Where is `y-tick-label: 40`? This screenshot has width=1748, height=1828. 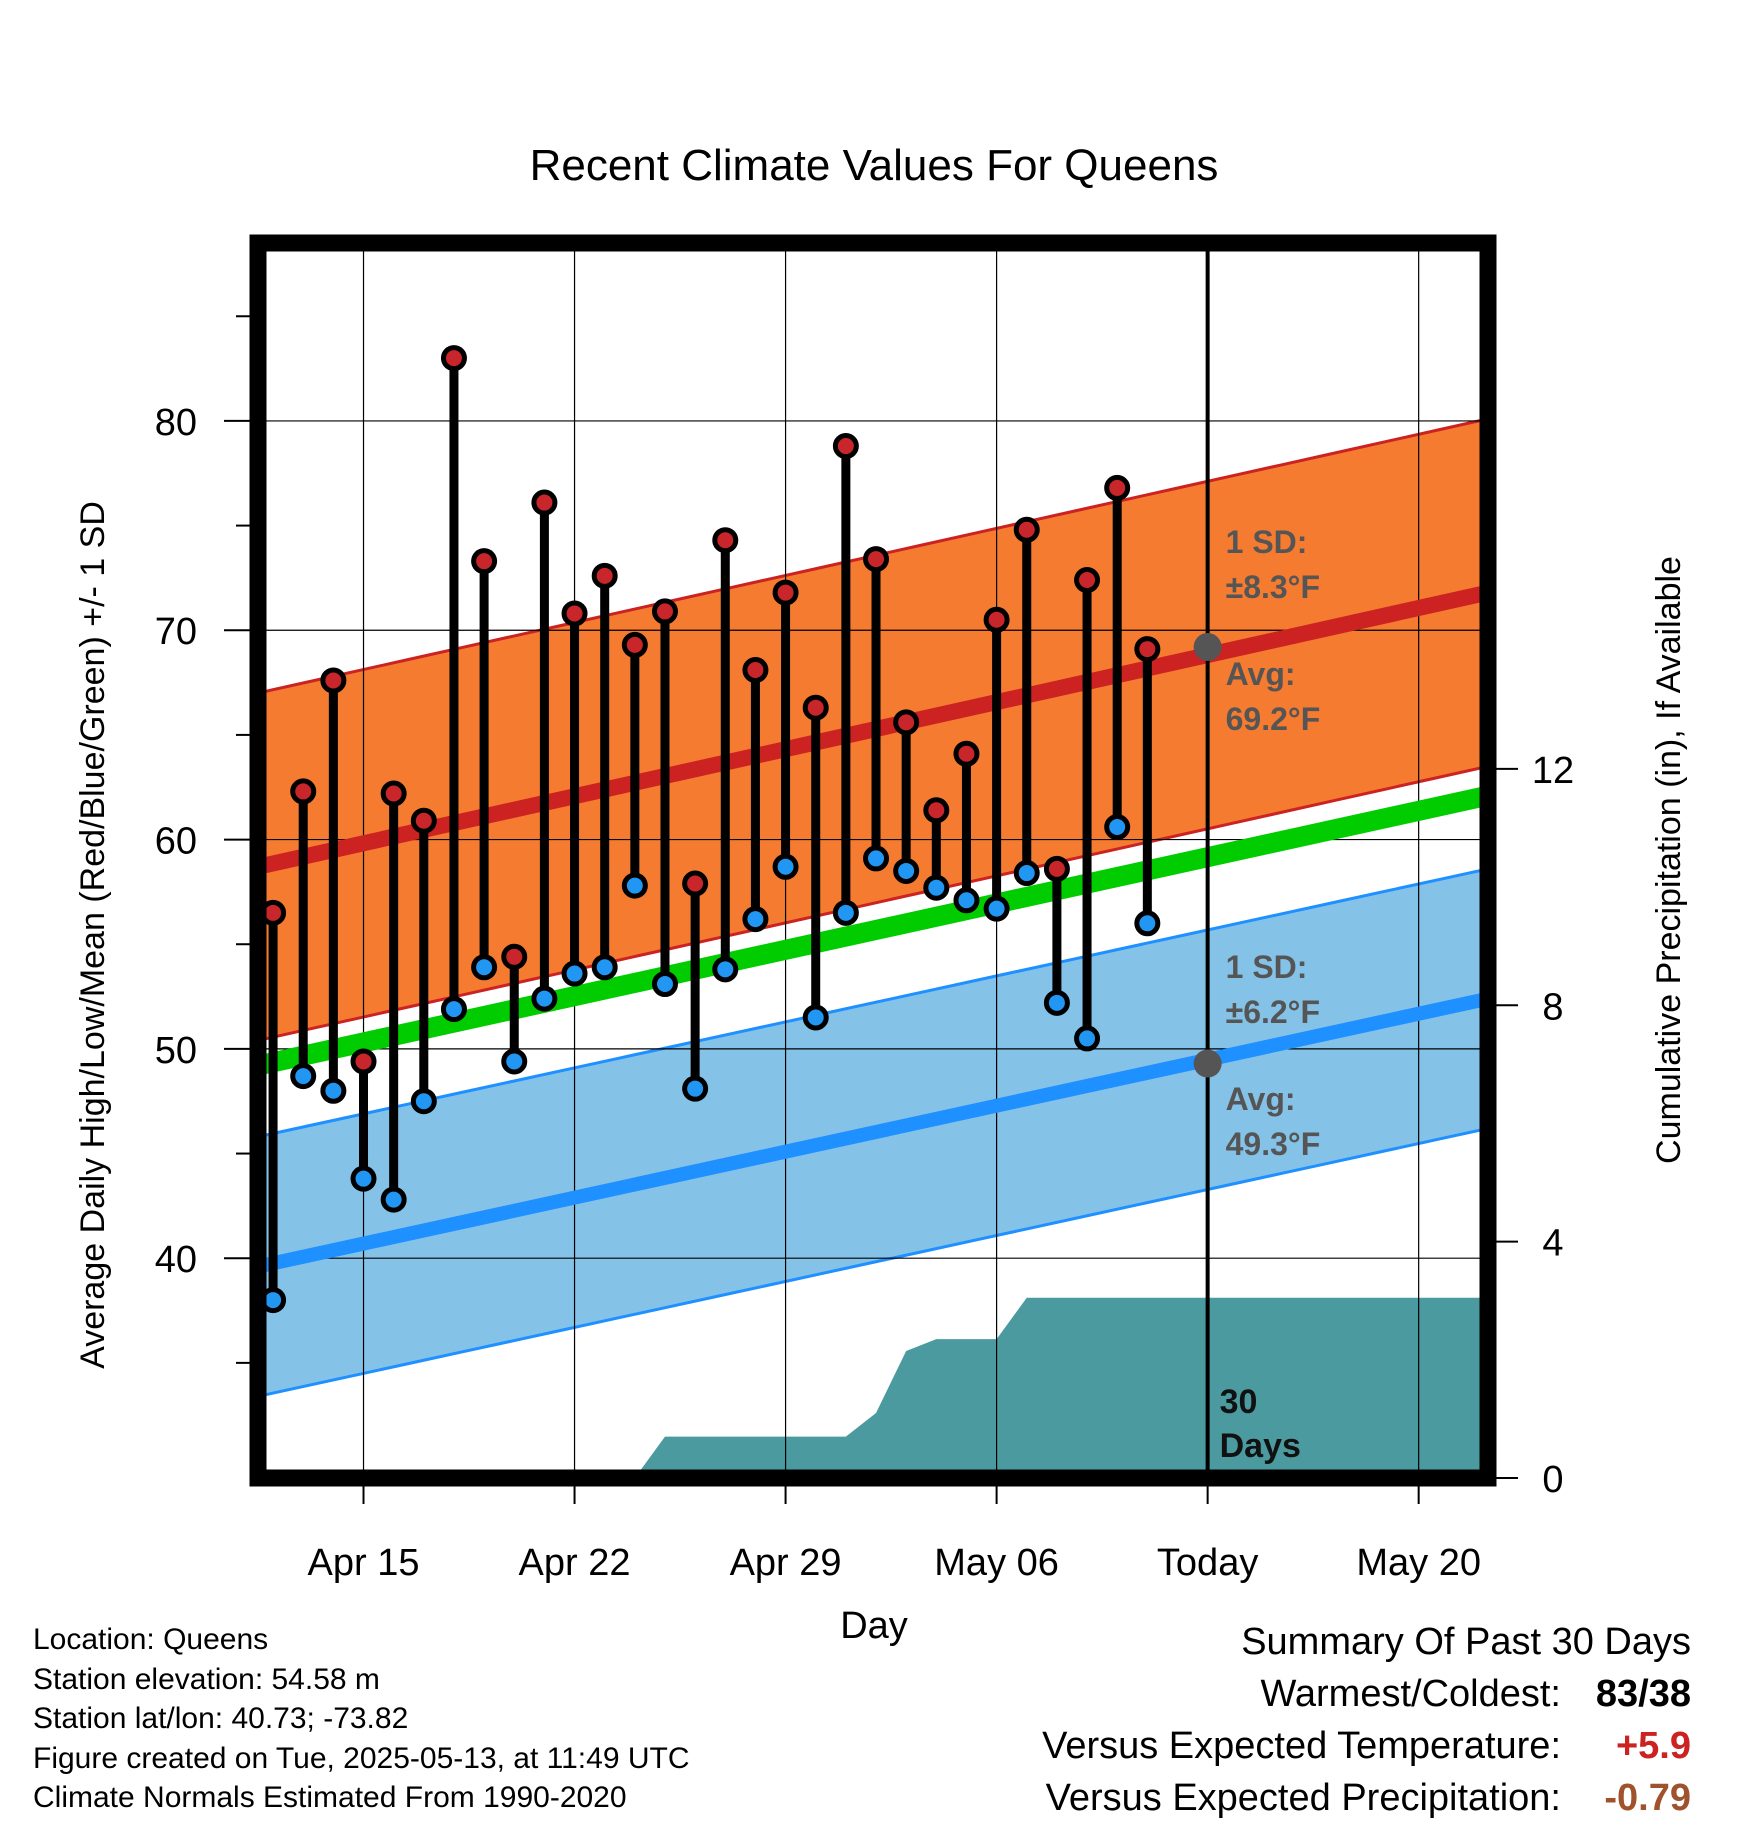 y-tick-label: 40 is located at coordinates (176, 1260).